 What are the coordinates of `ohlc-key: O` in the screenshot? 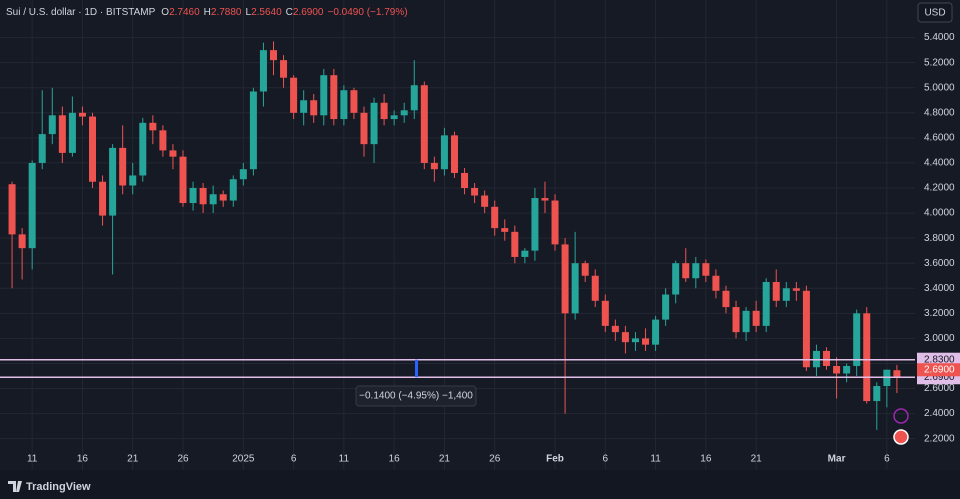 It's located at (165, 12).